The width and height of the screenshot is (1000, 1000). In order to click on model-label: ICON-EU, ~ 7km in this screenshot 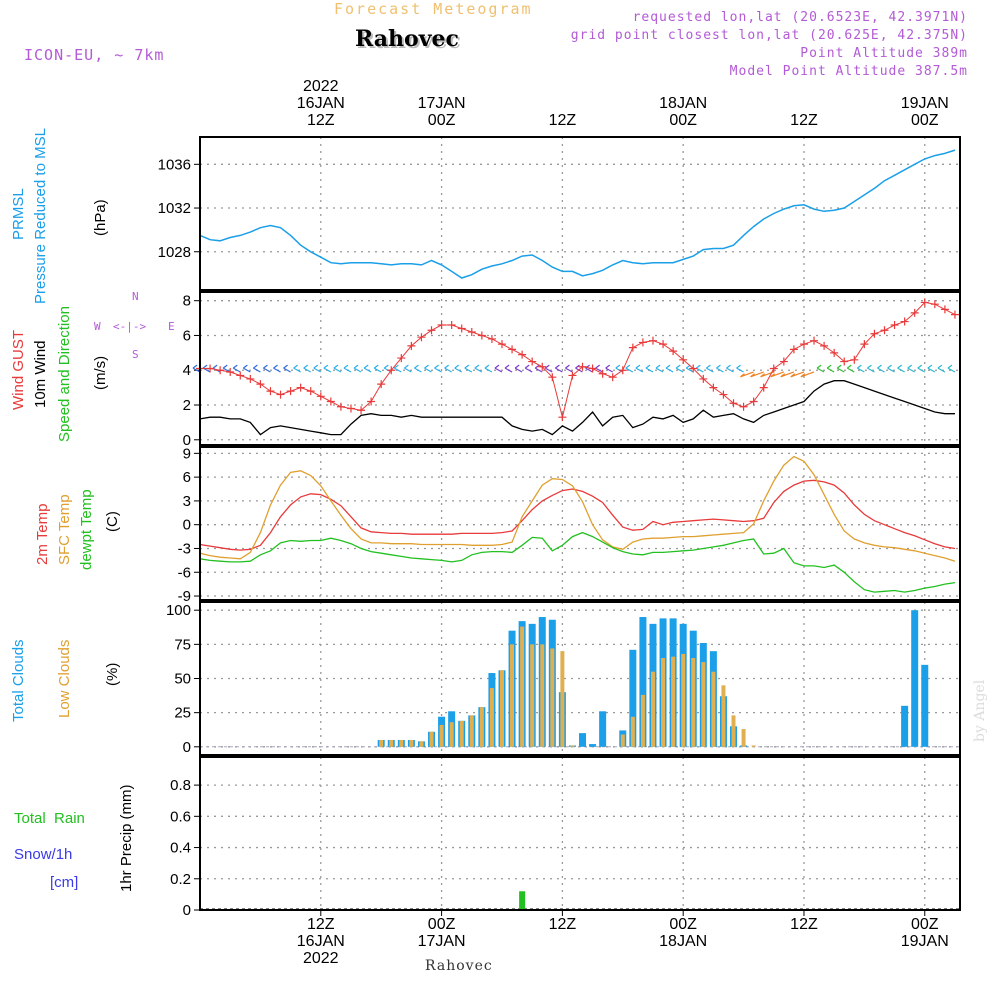, I will do `click(94, 55)`.